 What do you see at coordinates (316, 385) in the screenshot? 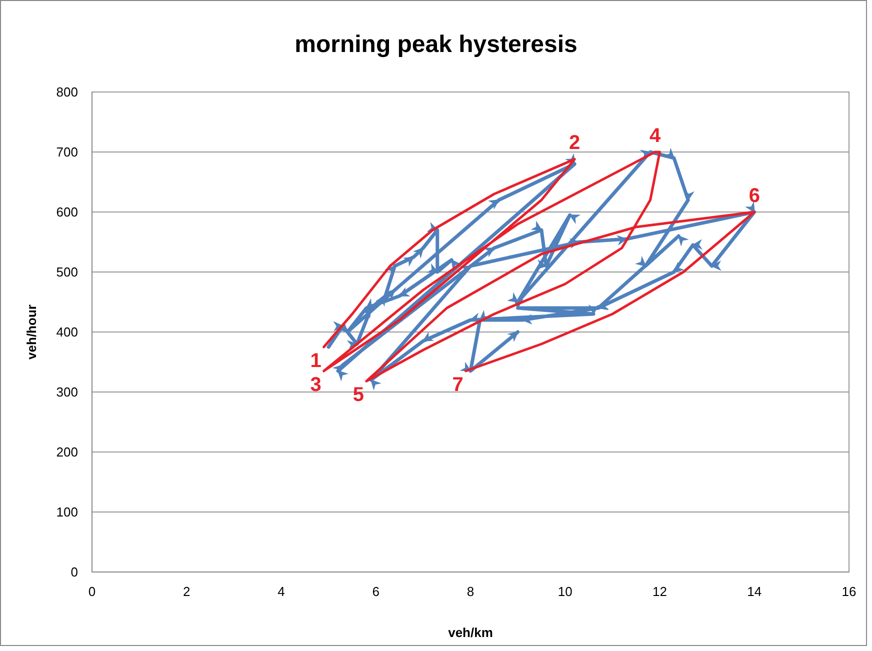
I see `annotation: 3` at bounding box center [316, 385].